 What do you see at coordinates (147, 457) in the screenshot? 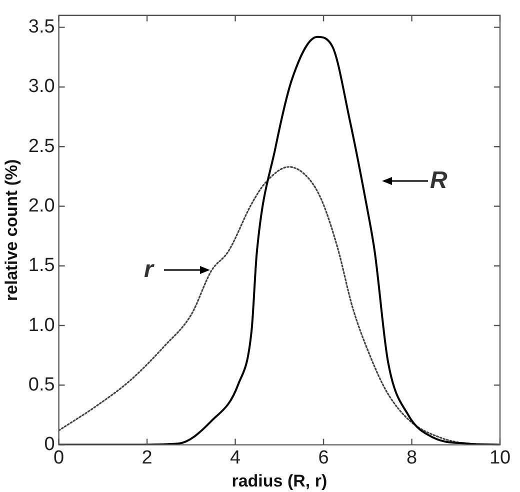
I see `x-tick-label: 2` at bounding box center [147, 457].